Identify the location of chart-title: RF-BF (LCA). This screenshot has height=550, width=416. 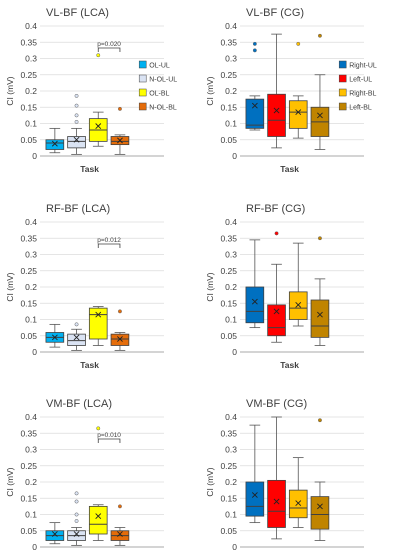
(78, 209).